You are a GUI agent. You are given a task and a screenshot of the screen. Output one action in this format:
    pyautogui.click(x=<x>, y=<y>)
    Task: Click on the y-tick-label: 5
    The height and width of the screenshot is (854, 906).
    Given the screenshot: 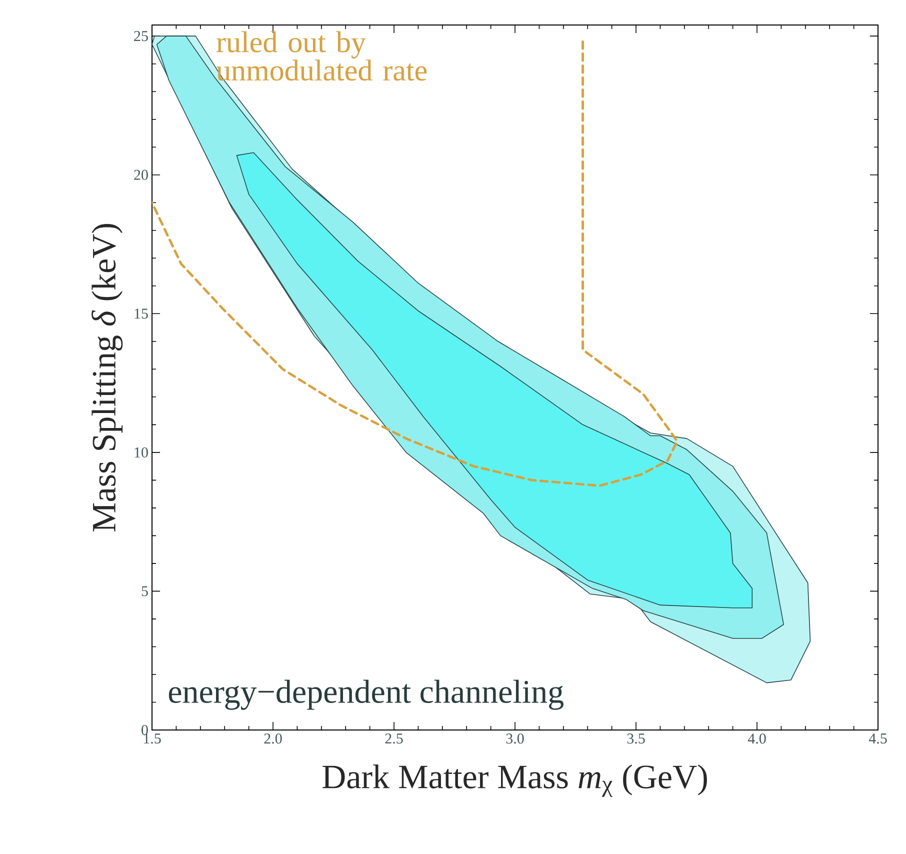 What is the action you would take?
    pyautogui.click(x=145, y=591)
    